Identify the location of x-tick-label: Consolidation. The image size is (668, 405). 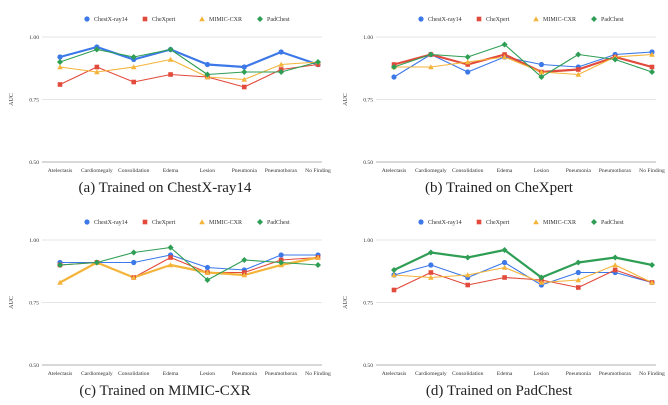
(468, 171).